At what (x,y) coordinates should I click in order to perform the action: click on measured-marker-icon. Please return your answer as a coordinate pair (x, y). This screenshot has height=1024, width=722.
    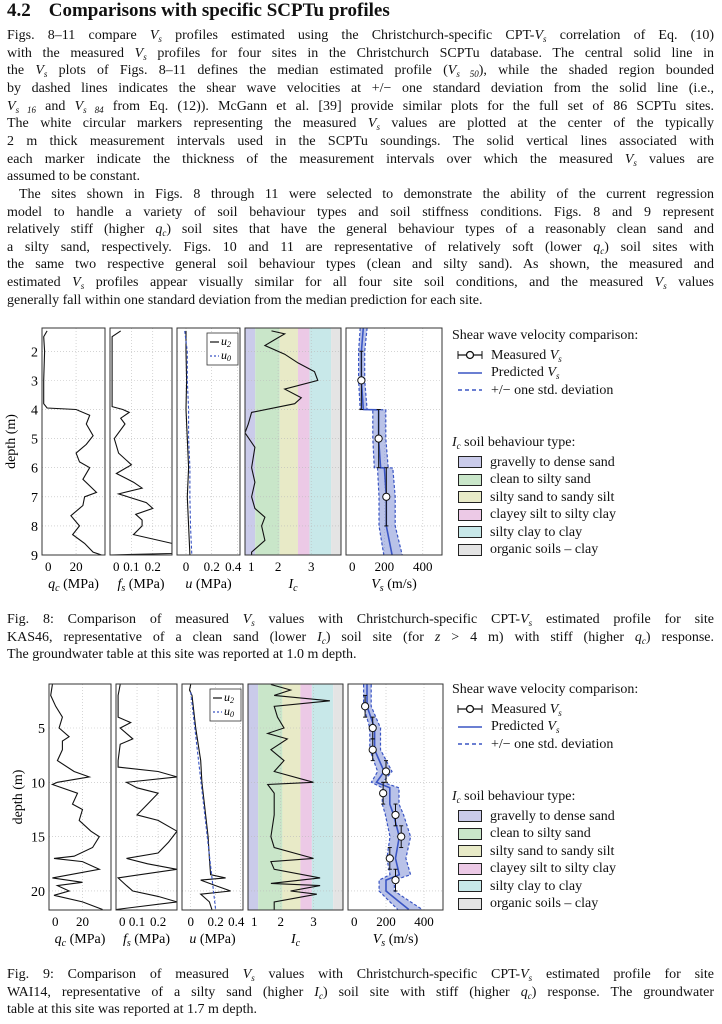
    Looking at the image, I should click on (470, 355).